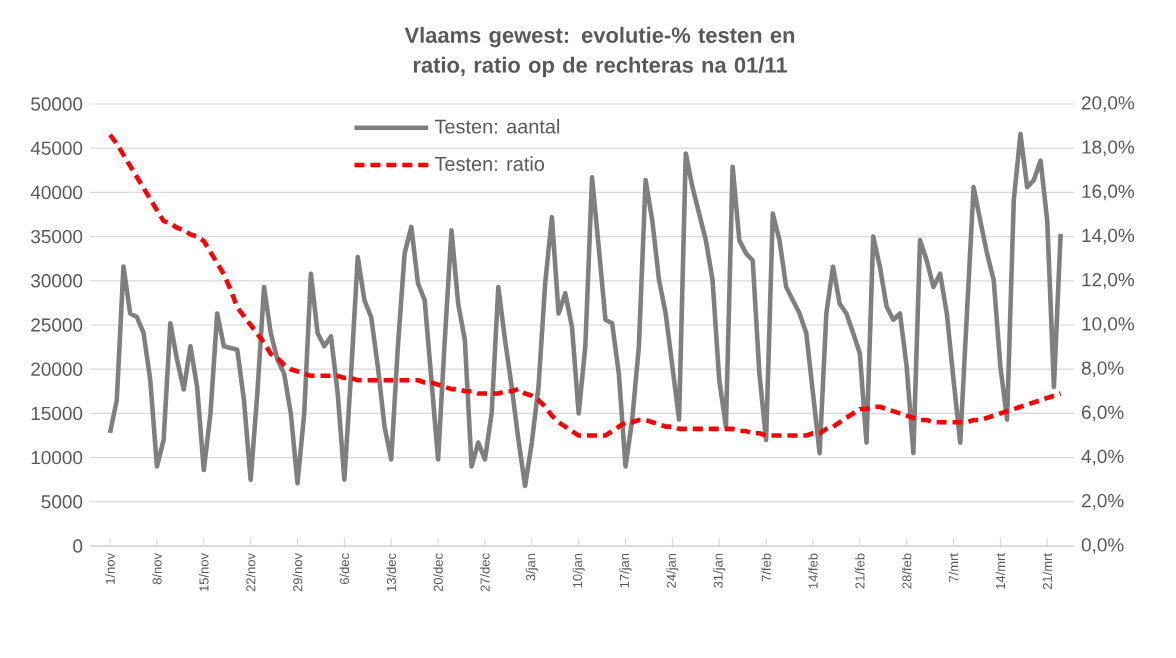  Describe the element at coordinates (1108, 148) in the screenshot. I see `y2-tick-label: 18,0%` at that location.